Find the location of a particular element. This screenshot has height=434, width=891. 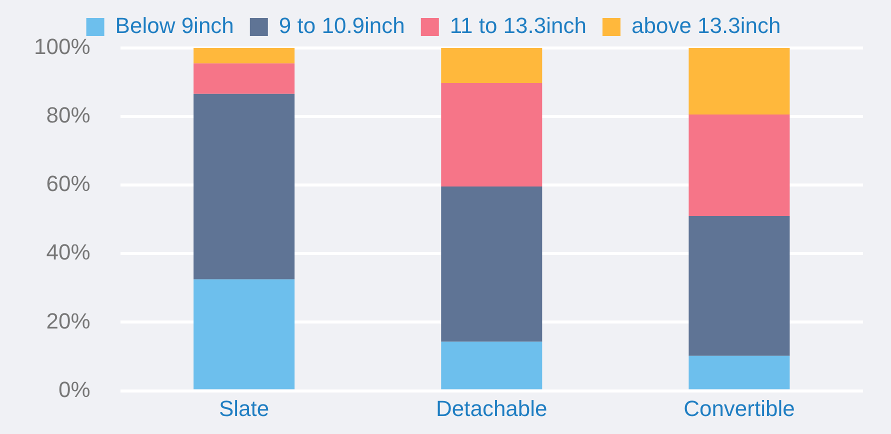

y-tick-label: 60% is located at coordinates (68, 183).